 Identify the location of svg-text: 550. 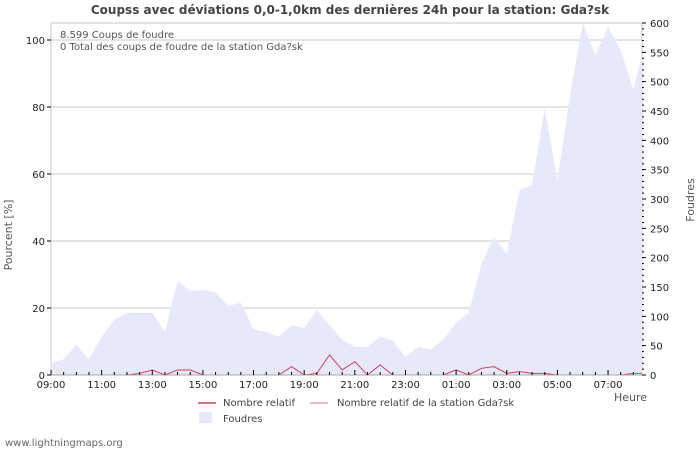
(659, 53).